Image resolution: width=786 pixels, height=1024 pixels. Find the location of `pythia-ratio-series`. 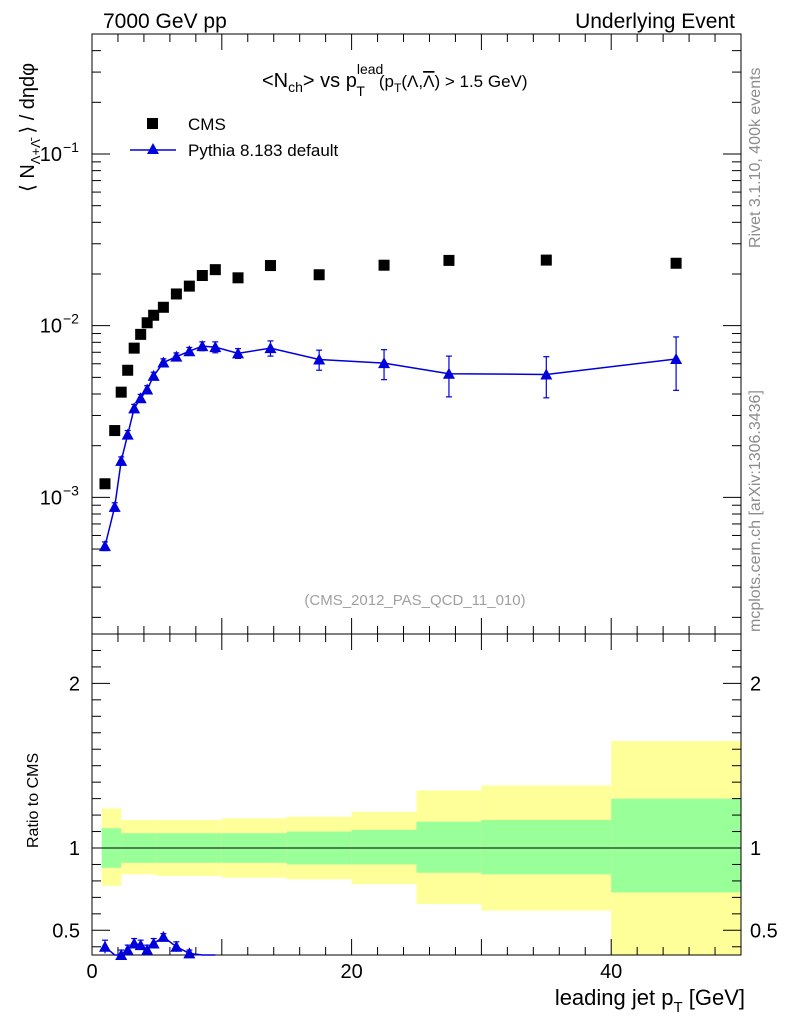

pythia-ratio-series is located at coordinates (157, 945).